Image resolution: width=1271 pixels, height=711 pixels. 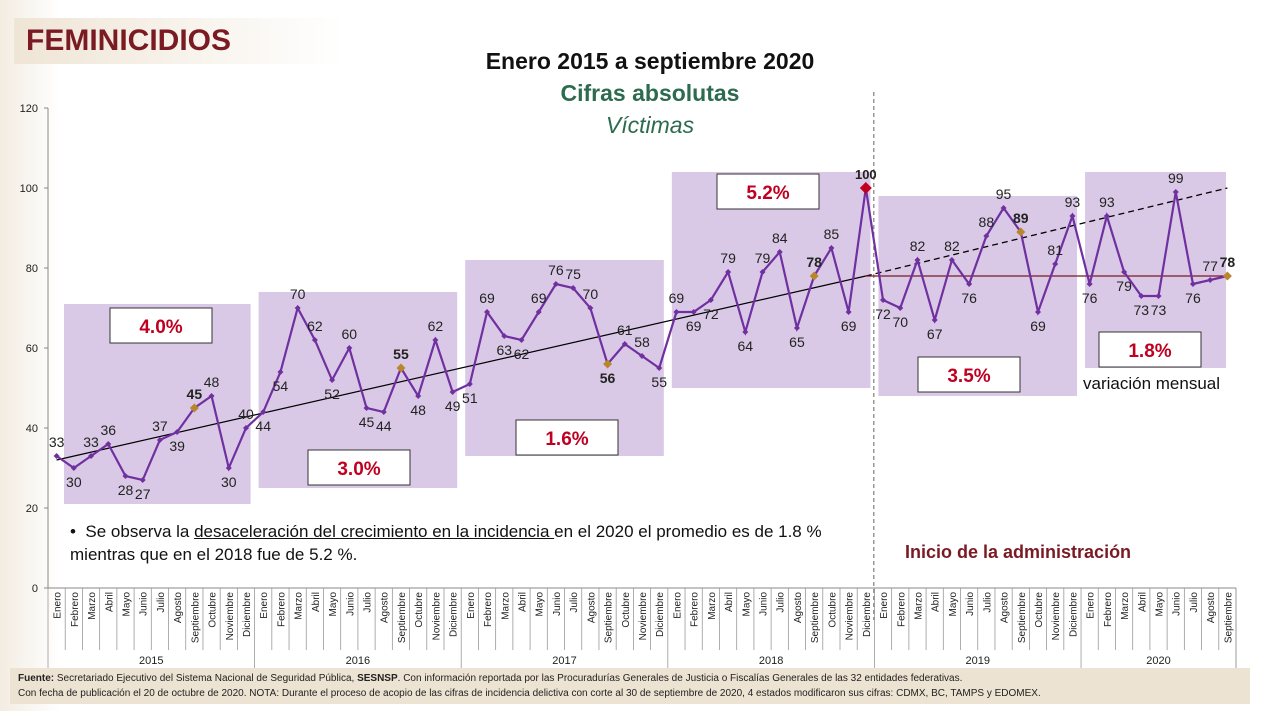 What do you see at coordinates (418, 410) in the screenshot?
I see `data-label: 48` at bounding box center [418, 410].